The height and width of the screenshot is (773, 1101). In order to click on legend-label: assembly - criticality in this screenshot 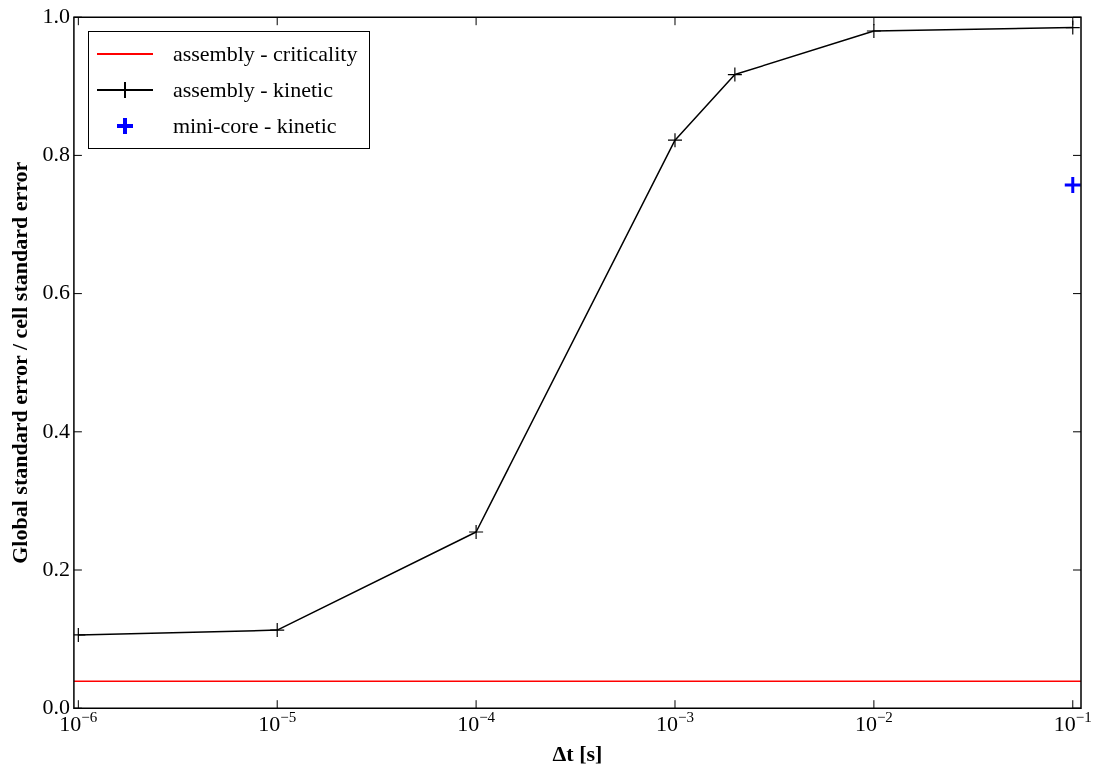, I will do `click(265, 54)`.